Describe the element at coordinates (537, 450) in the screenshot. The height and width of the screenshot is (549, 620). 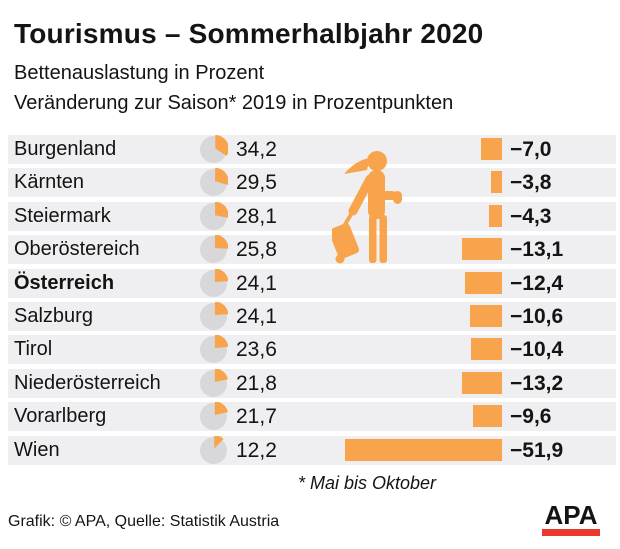
I see `change-value: −51,9` at that location.